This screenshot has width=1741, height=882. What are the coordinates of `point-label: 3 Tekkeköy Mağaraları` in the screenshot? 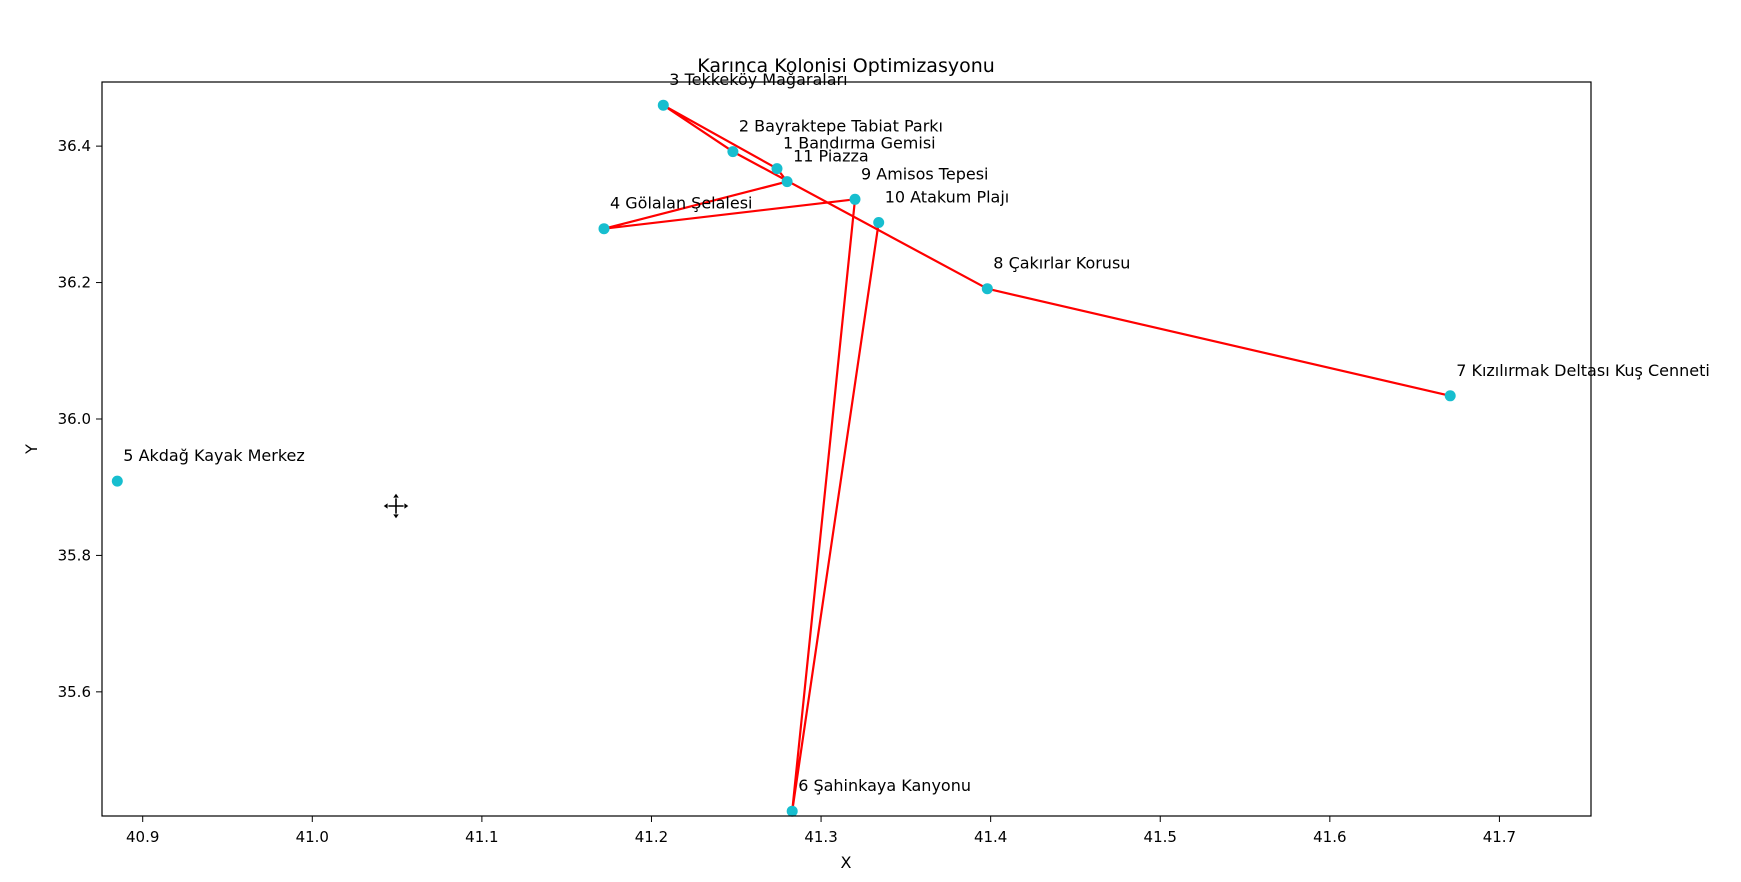 It's located at (758, 79).